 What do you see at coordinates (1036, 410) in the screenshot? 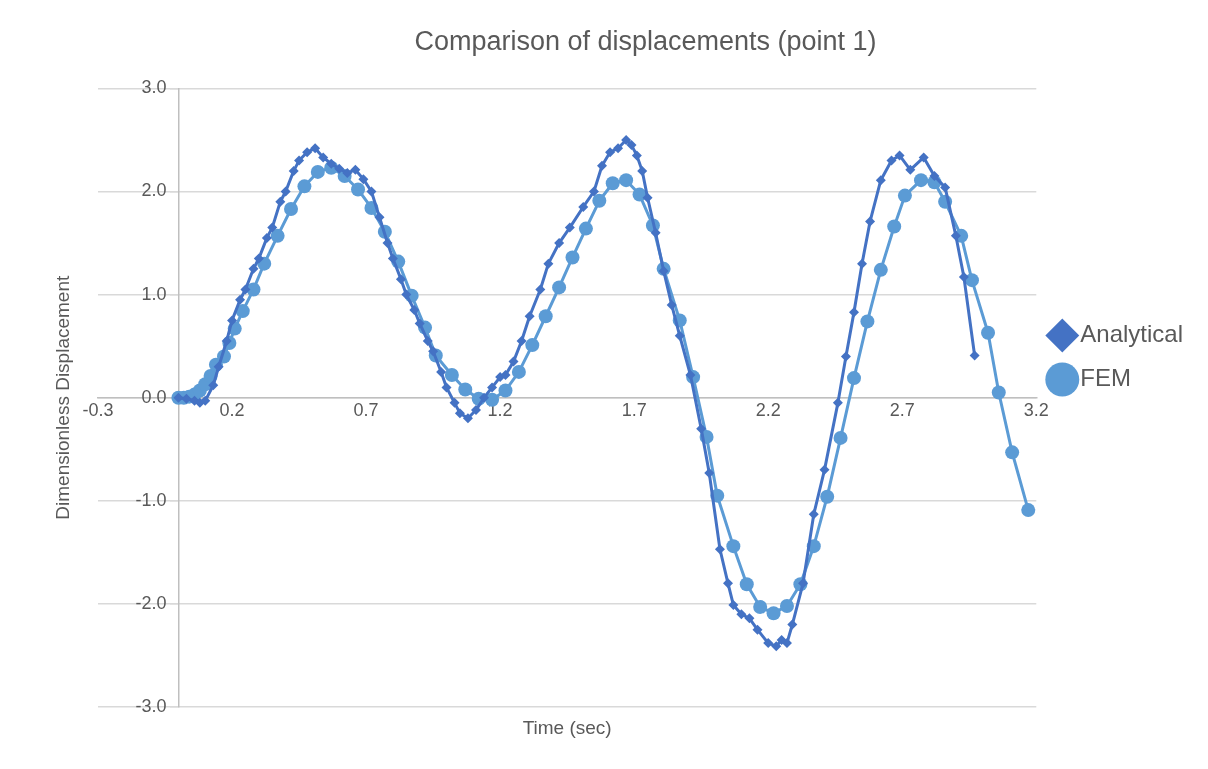
I see `x-tick-label: 3.2` at bounding box center [1036, 410].